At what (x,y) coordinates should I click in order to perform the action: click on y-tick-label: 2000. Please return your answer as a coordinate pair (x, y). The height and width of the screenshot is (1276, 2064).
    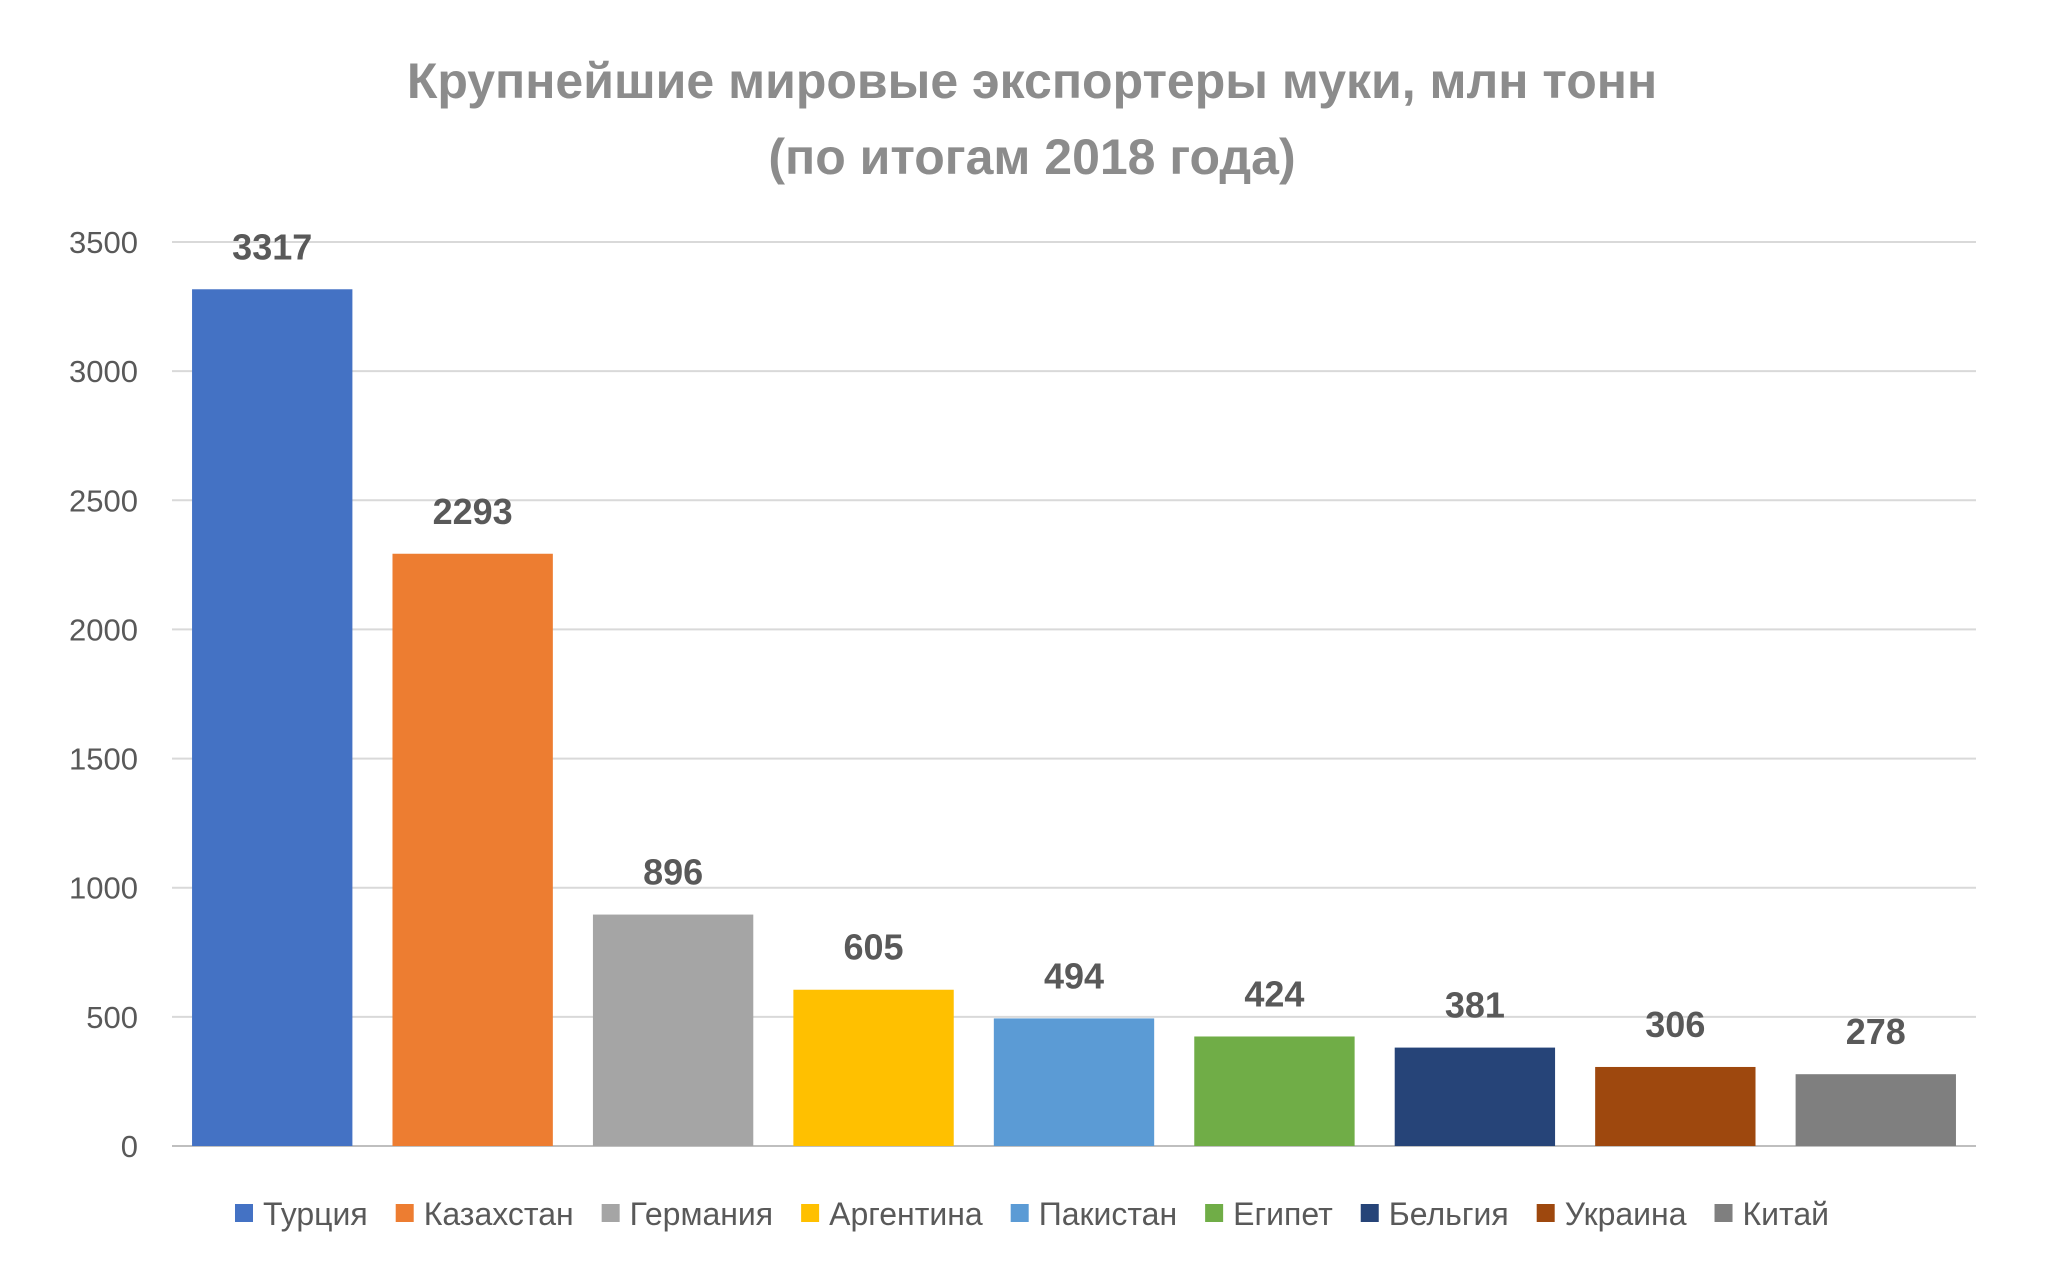
    Looking at the image, I should click on (103, 629).